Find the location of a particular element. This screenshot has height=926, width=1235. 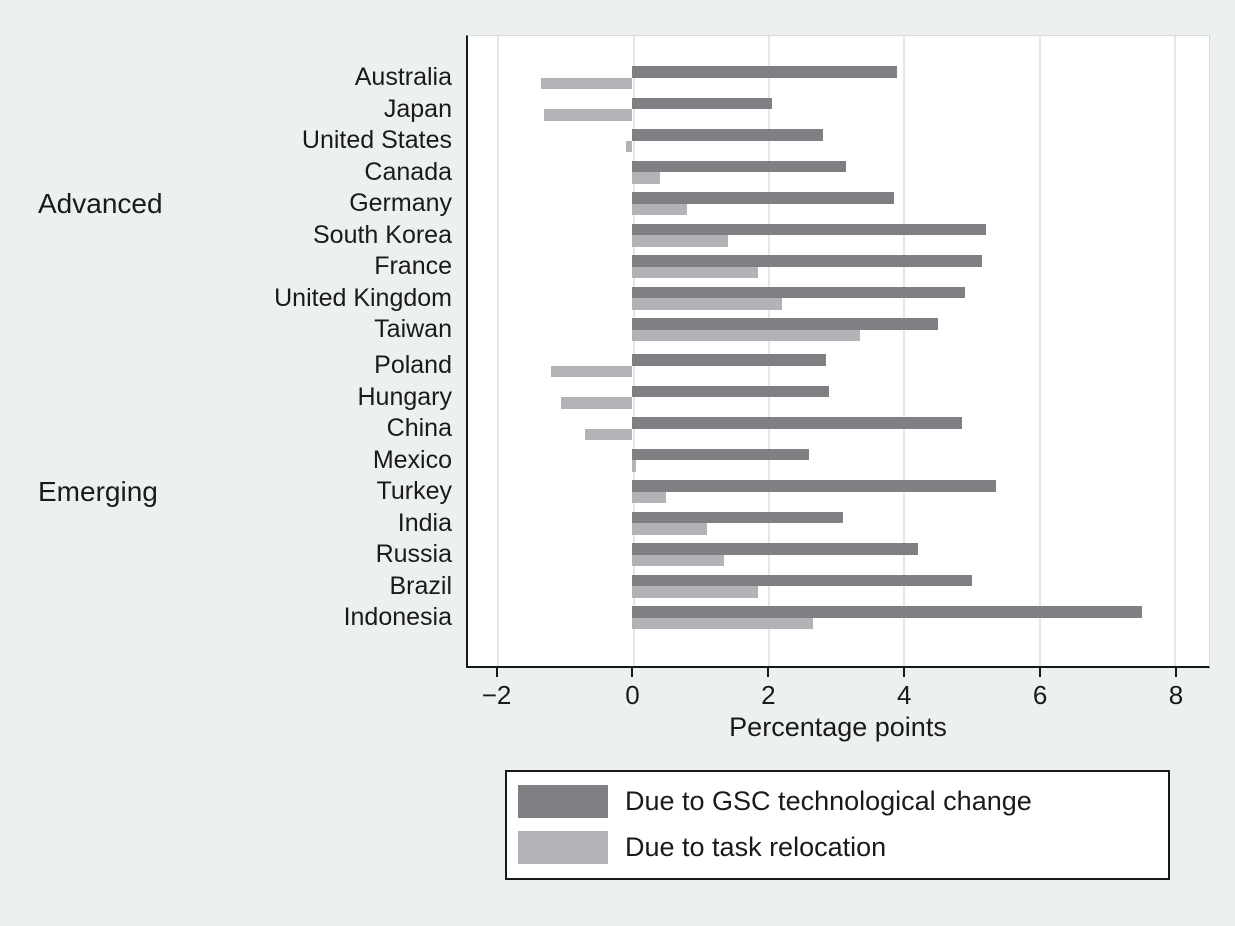

country-row: Canada is located at coordinates (617, 171).